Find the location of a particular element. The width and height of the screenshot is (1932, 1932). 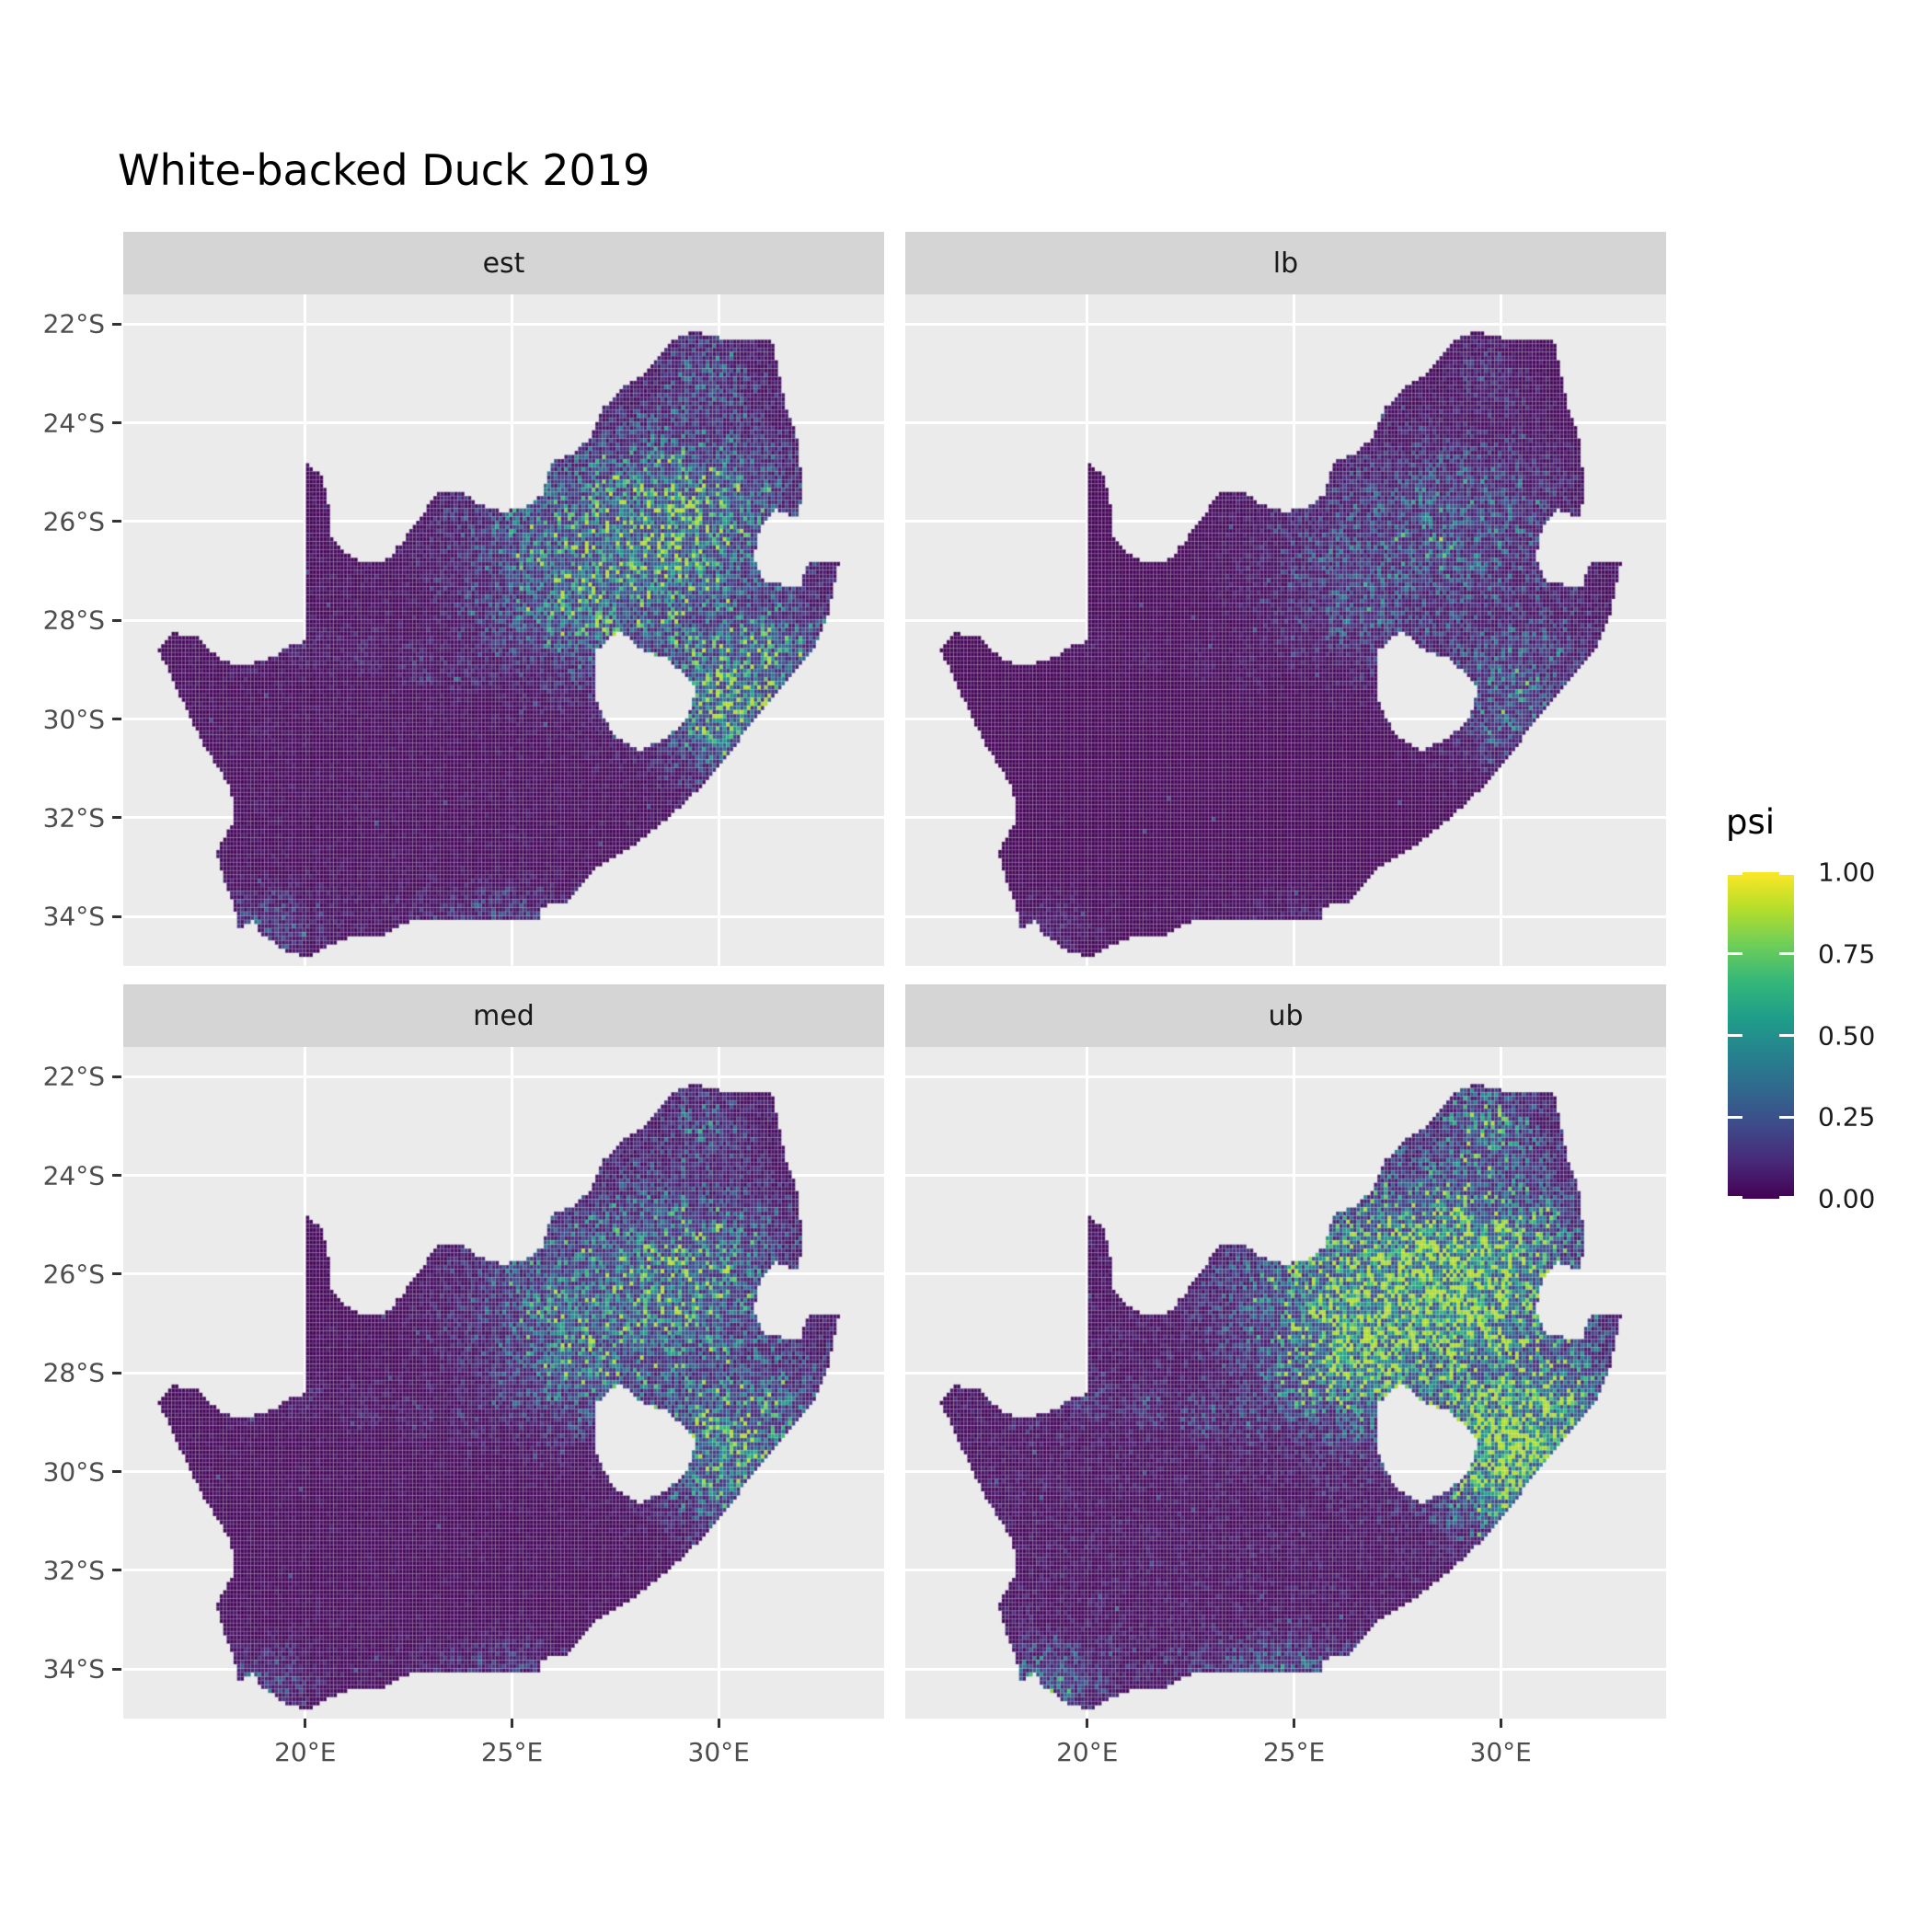

map-panel-est is located at coordinates (503, 630).